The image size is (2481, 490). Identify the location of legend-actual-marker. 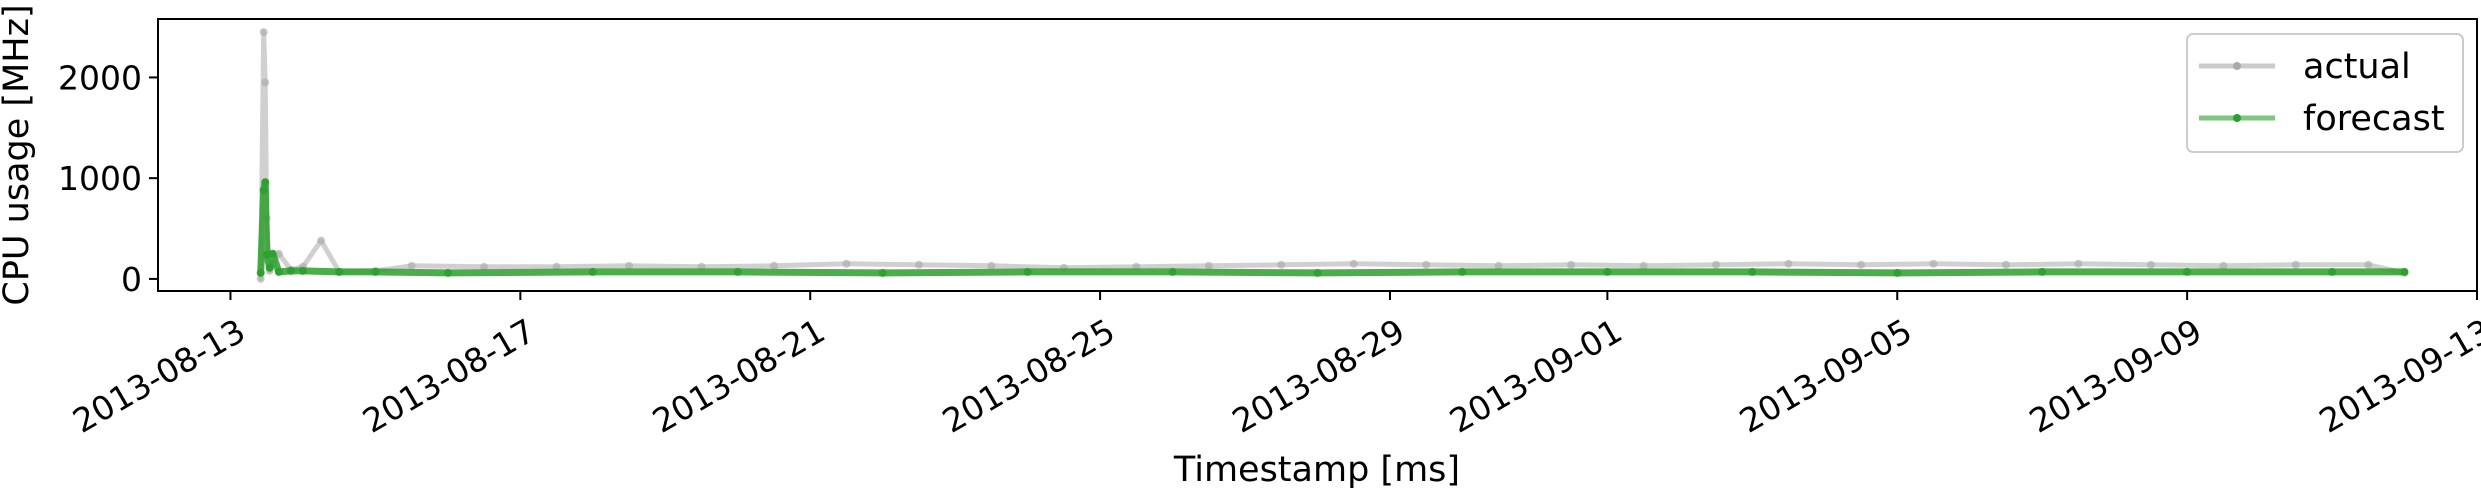
(2237, 66).